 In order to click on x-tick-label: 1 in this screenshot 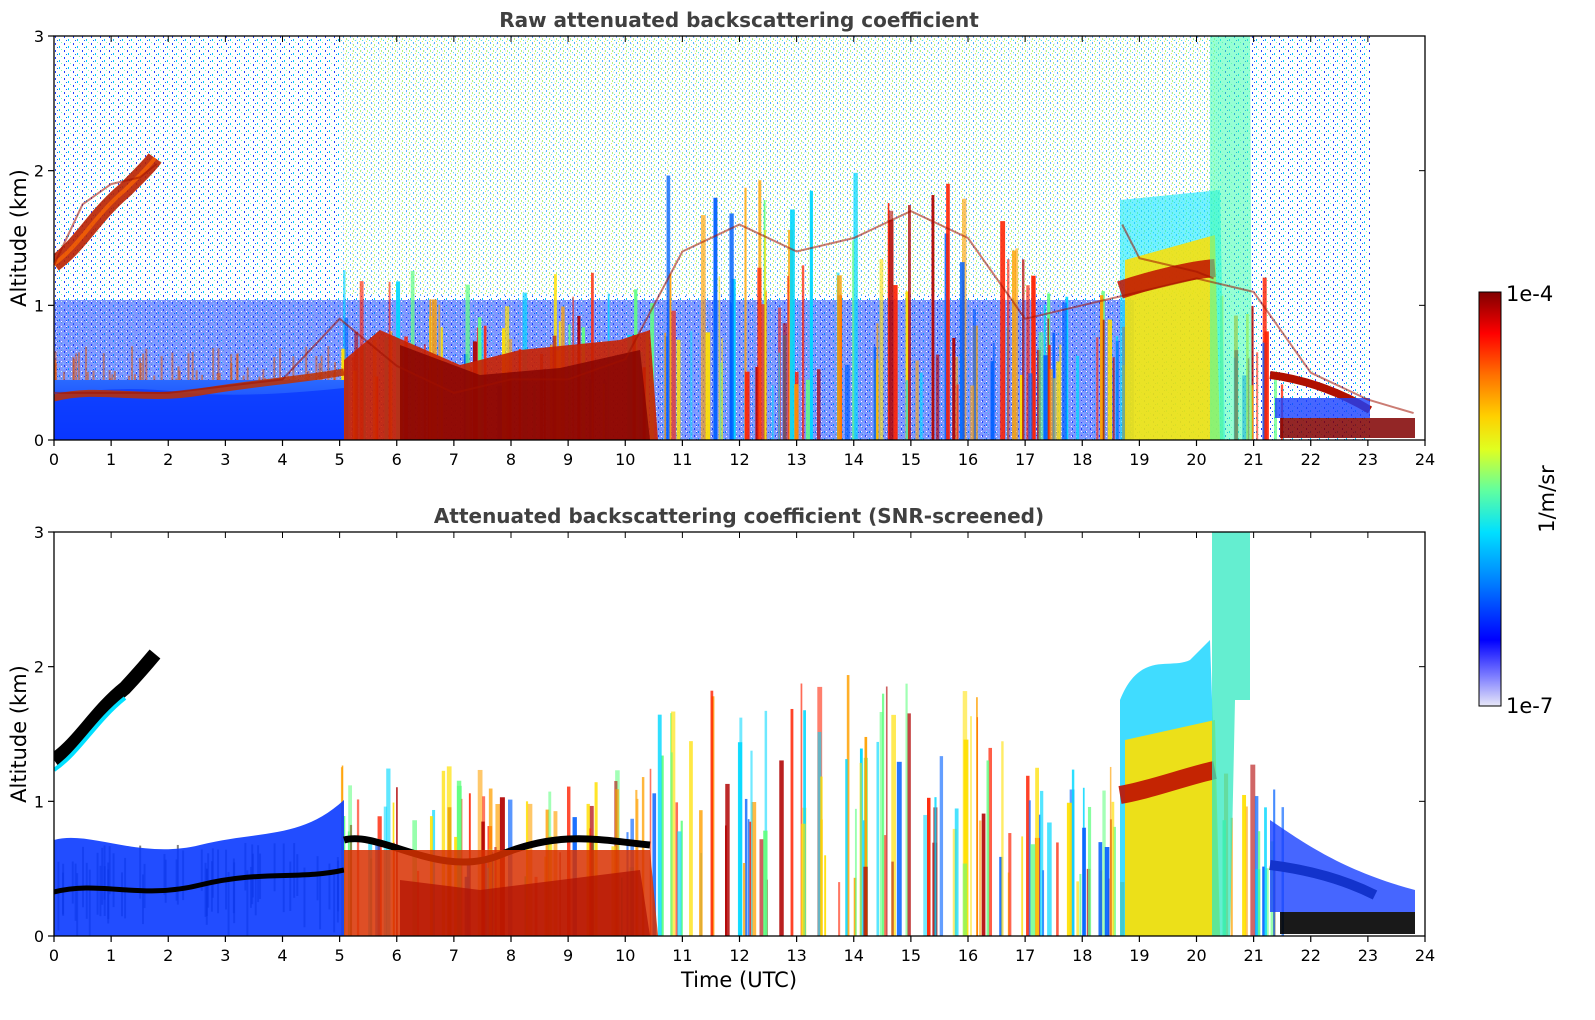, I will do `click(111, 459)`.